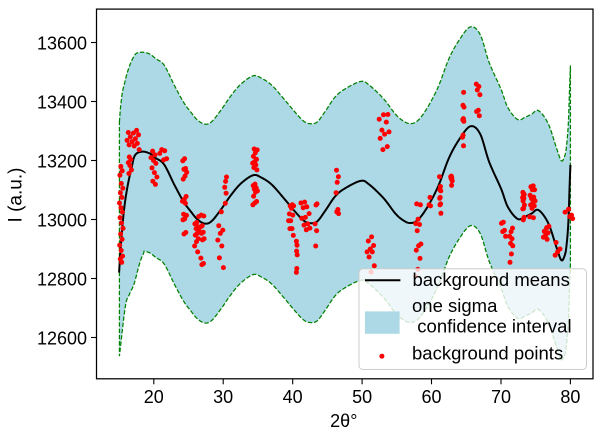  What do you see at coordinates (343, 421) in the screenshot?
I see `svg-text: 2θ°` at bounding box center [343, 421].